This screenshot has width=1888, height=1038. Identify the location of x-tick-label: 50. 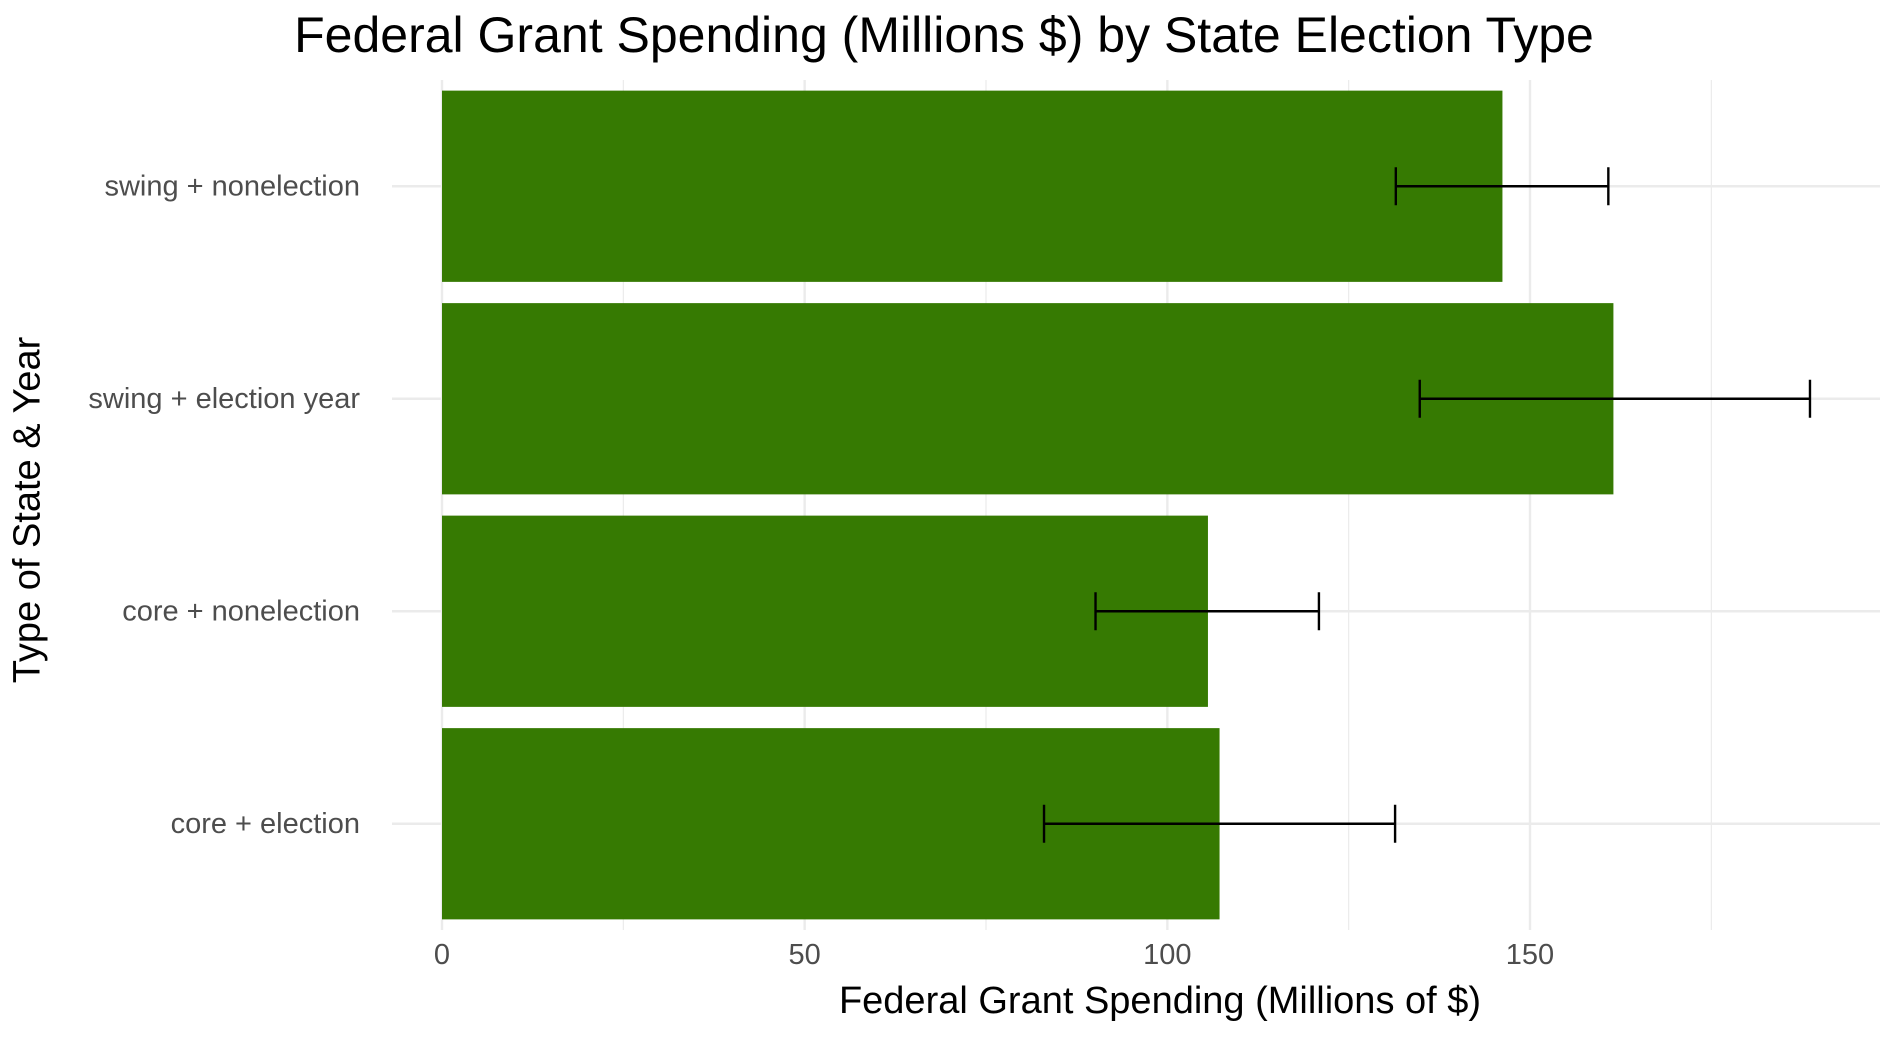
(805, 955).